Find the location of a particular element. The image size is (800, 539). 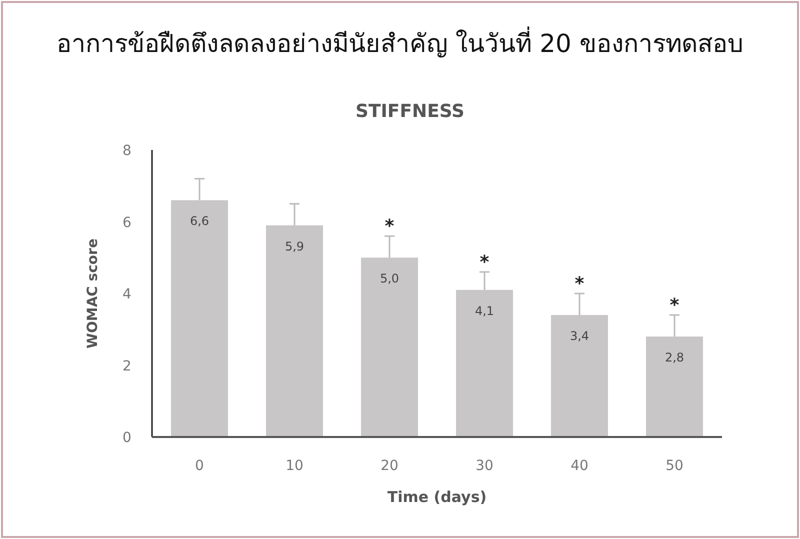

x-tick-label: 50 is located at coordinates (675, 466).